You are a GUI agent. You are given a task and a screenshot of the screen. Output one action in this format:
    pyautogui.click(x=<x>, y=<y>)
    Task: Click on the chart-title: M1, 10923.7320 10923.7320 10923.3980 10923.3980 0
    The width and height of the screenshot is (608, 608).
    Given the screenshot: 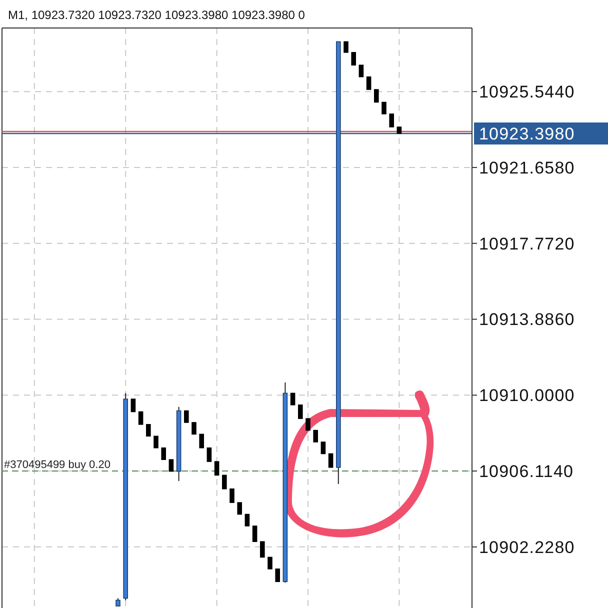 What is the action you would take?
    pyautogui.click(x=157, y=15)
    